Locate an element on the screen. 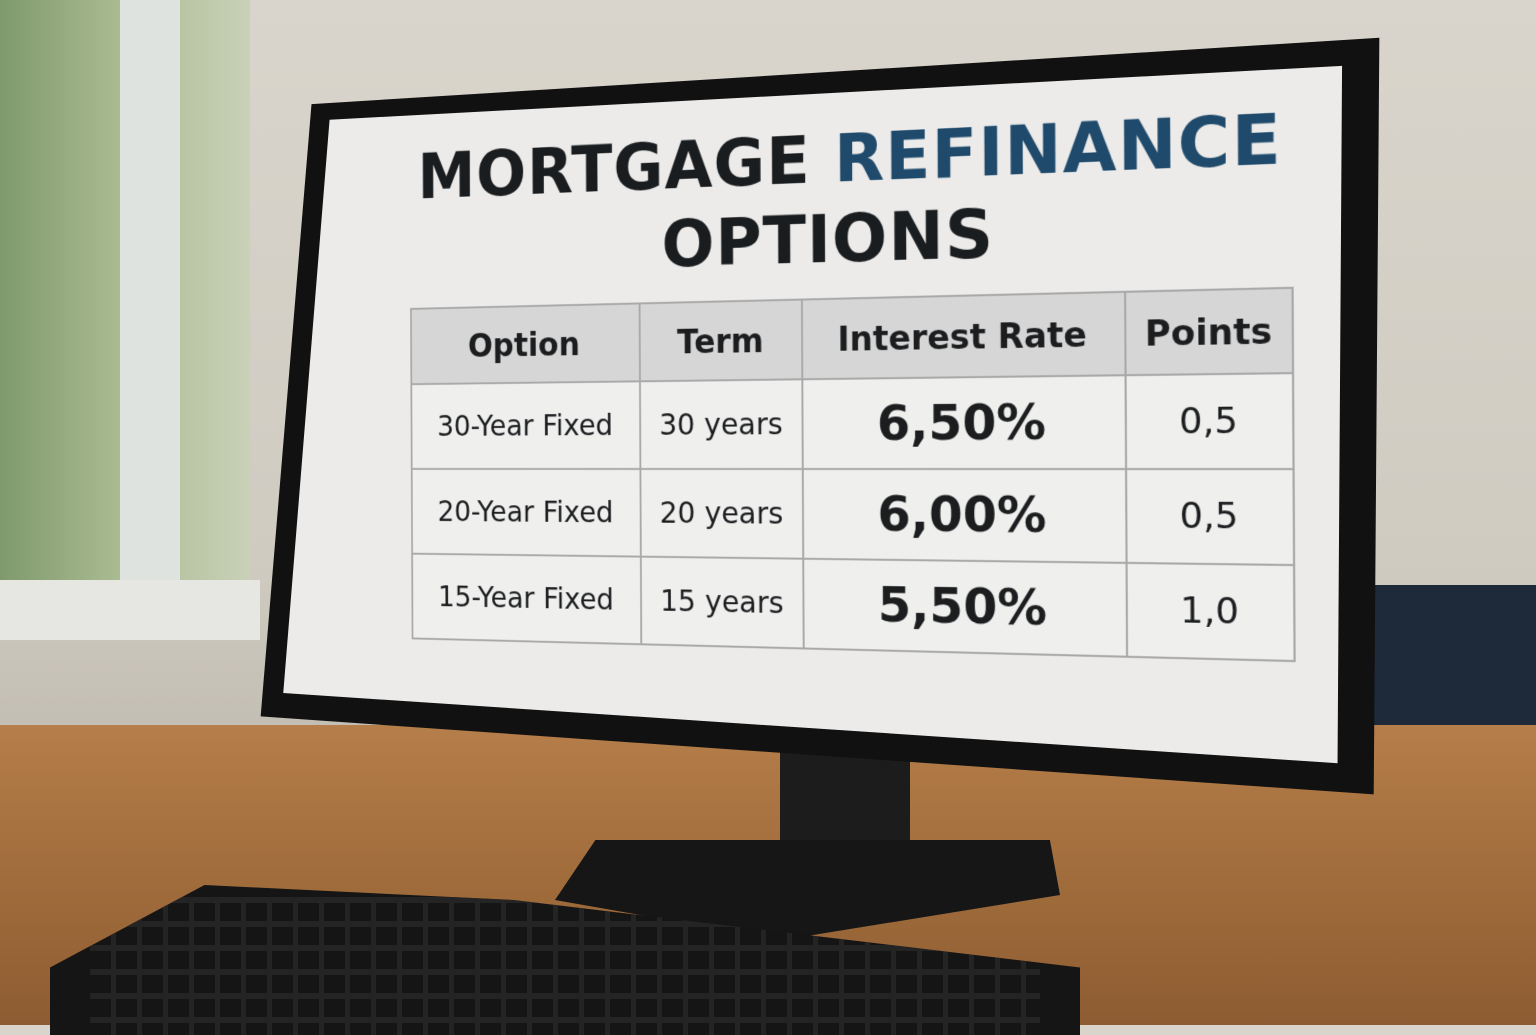  table-row: 15-Year Fixed 15 years 5,50% 1,0 is located at coordinates (853, 607).